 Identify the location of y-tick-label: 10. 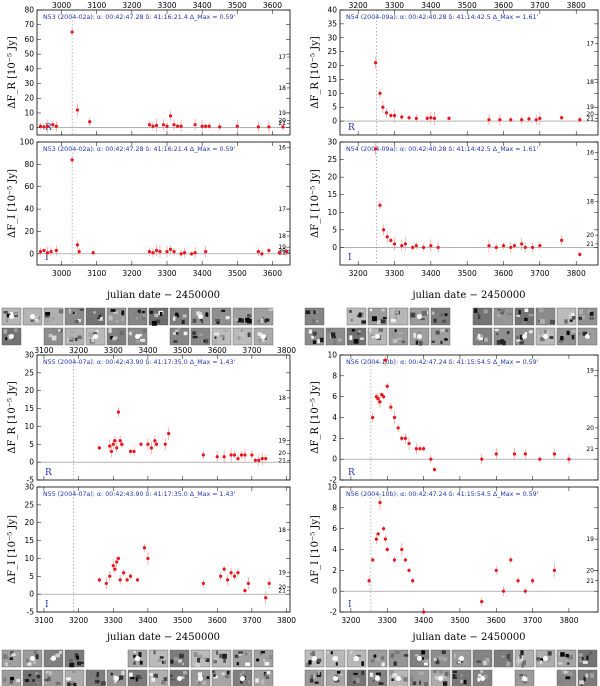
(29, 426).